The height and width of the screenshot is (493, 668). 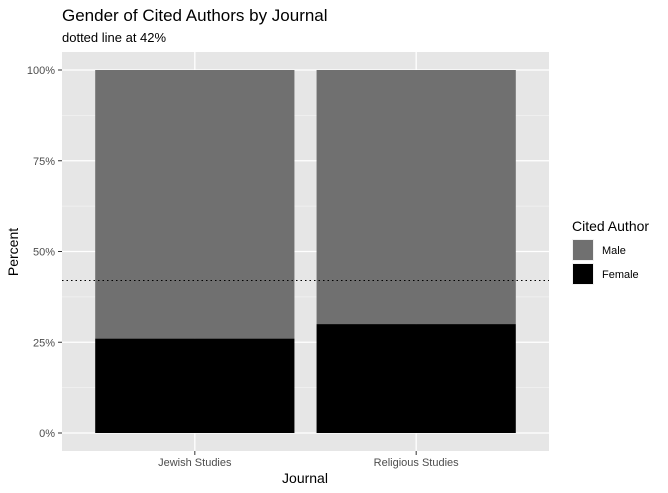 What do you see at coordinates (47, 434) in the screenshot?
I see `y-tick-label: 0%` at bounding box center [47, 434].